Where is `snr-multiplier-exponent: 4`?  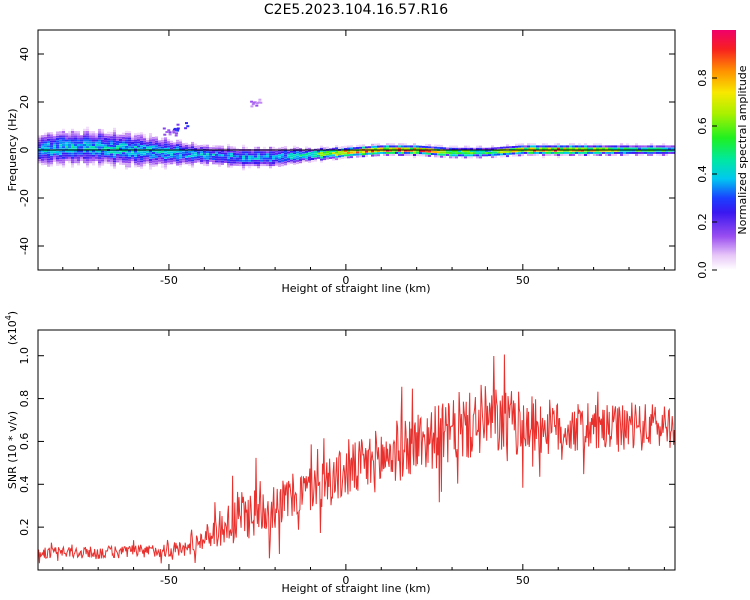
snr-multiplier-exponent: 4 is located at coordinates (8, 317).